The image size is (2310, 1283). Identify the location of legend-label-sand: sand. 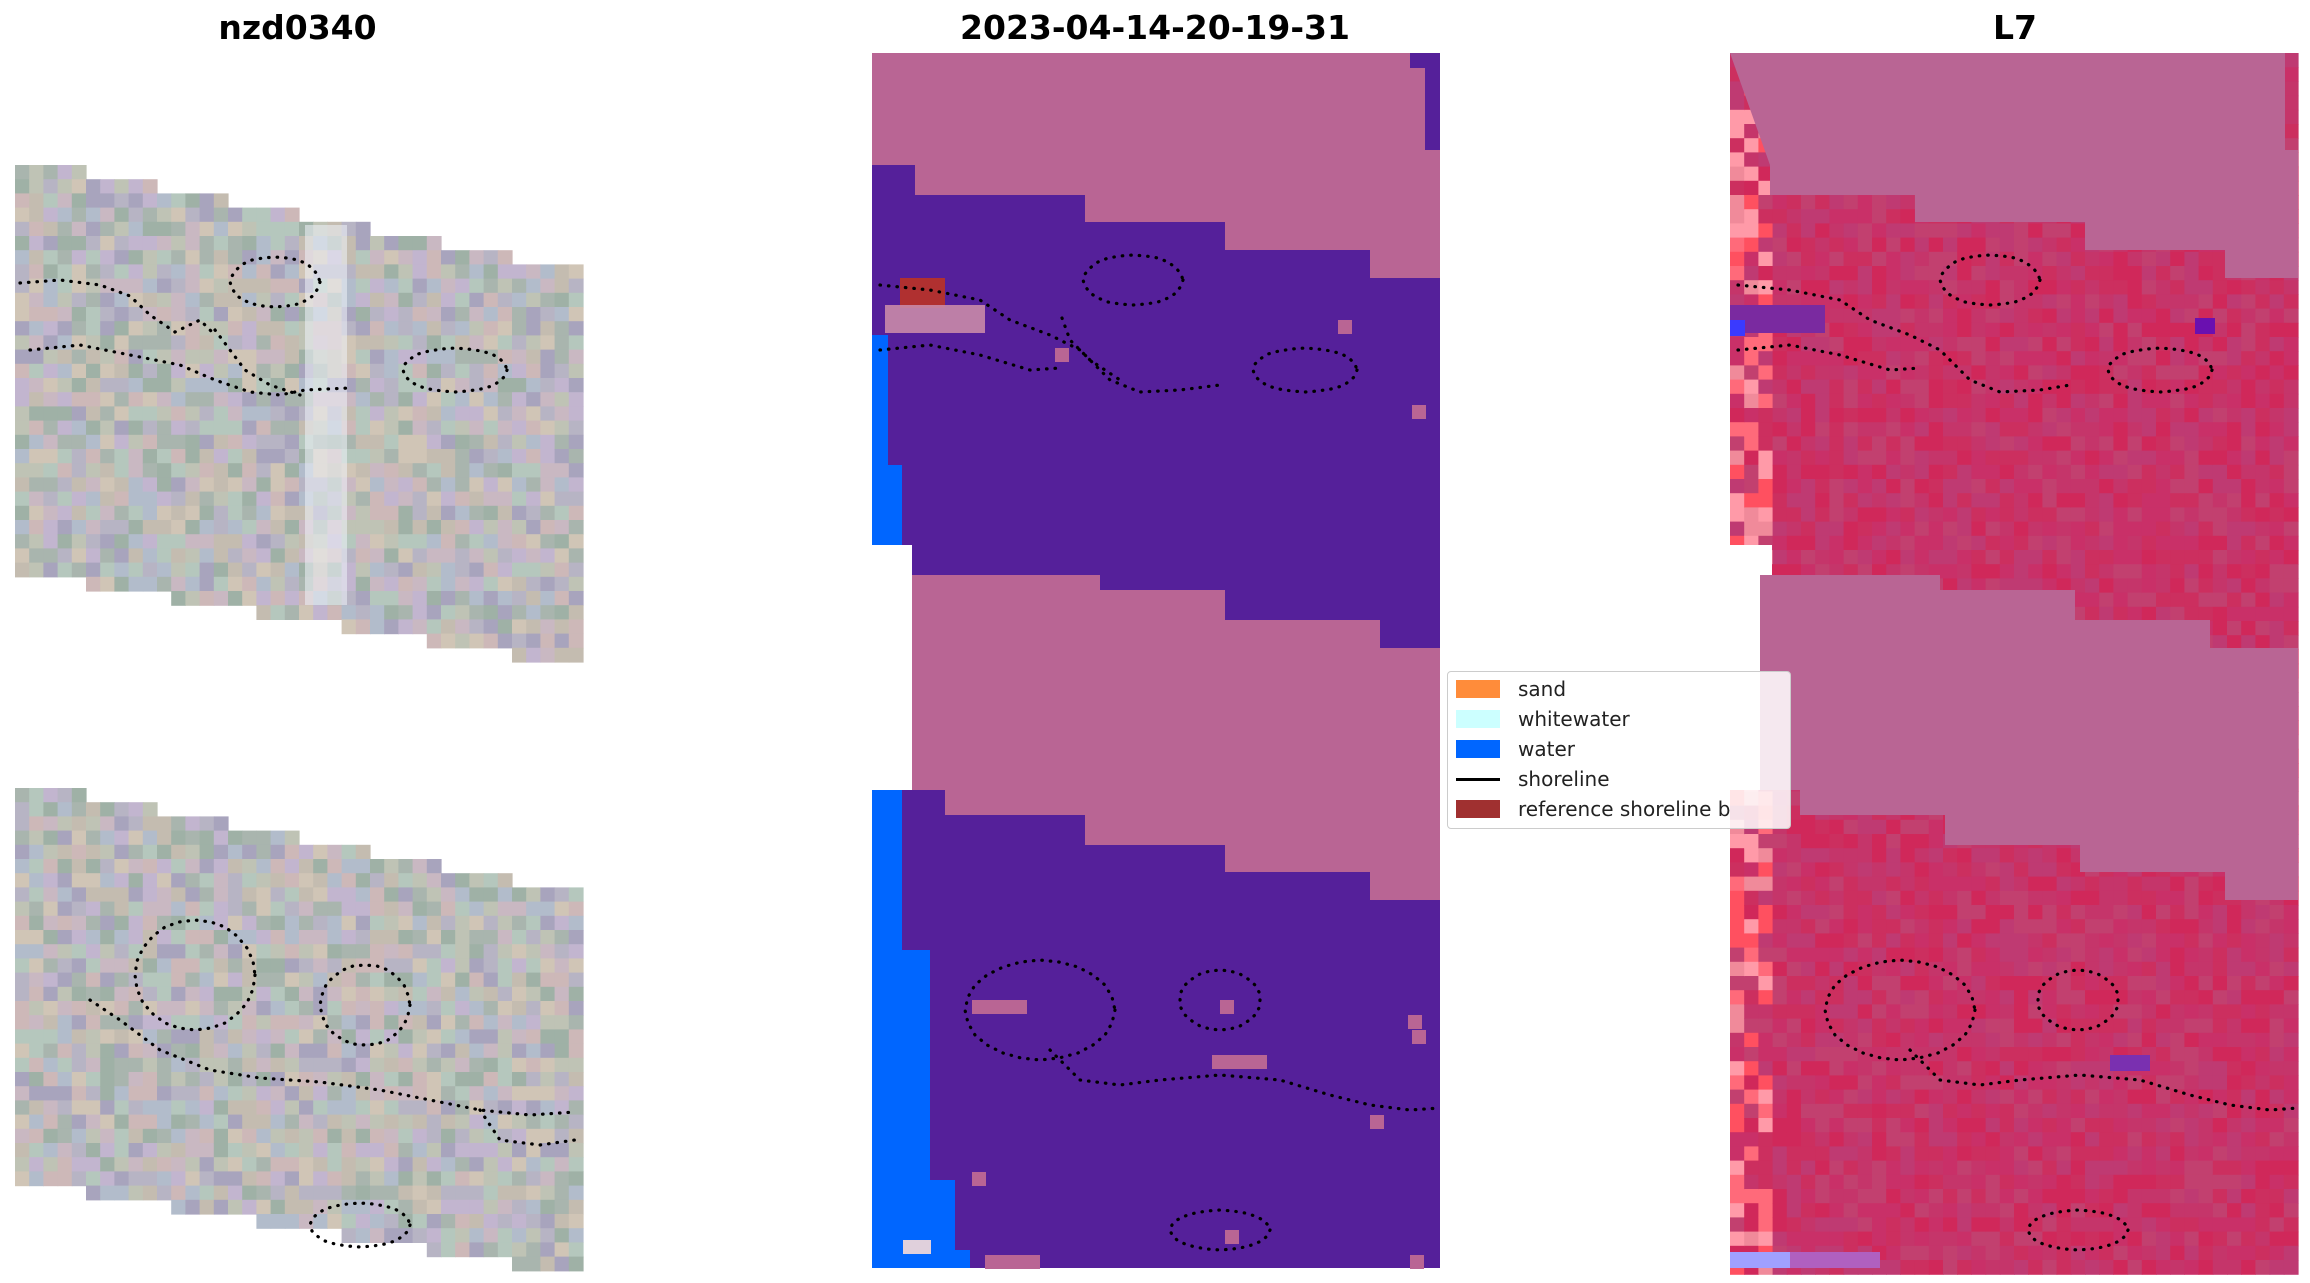
(1542, 689).